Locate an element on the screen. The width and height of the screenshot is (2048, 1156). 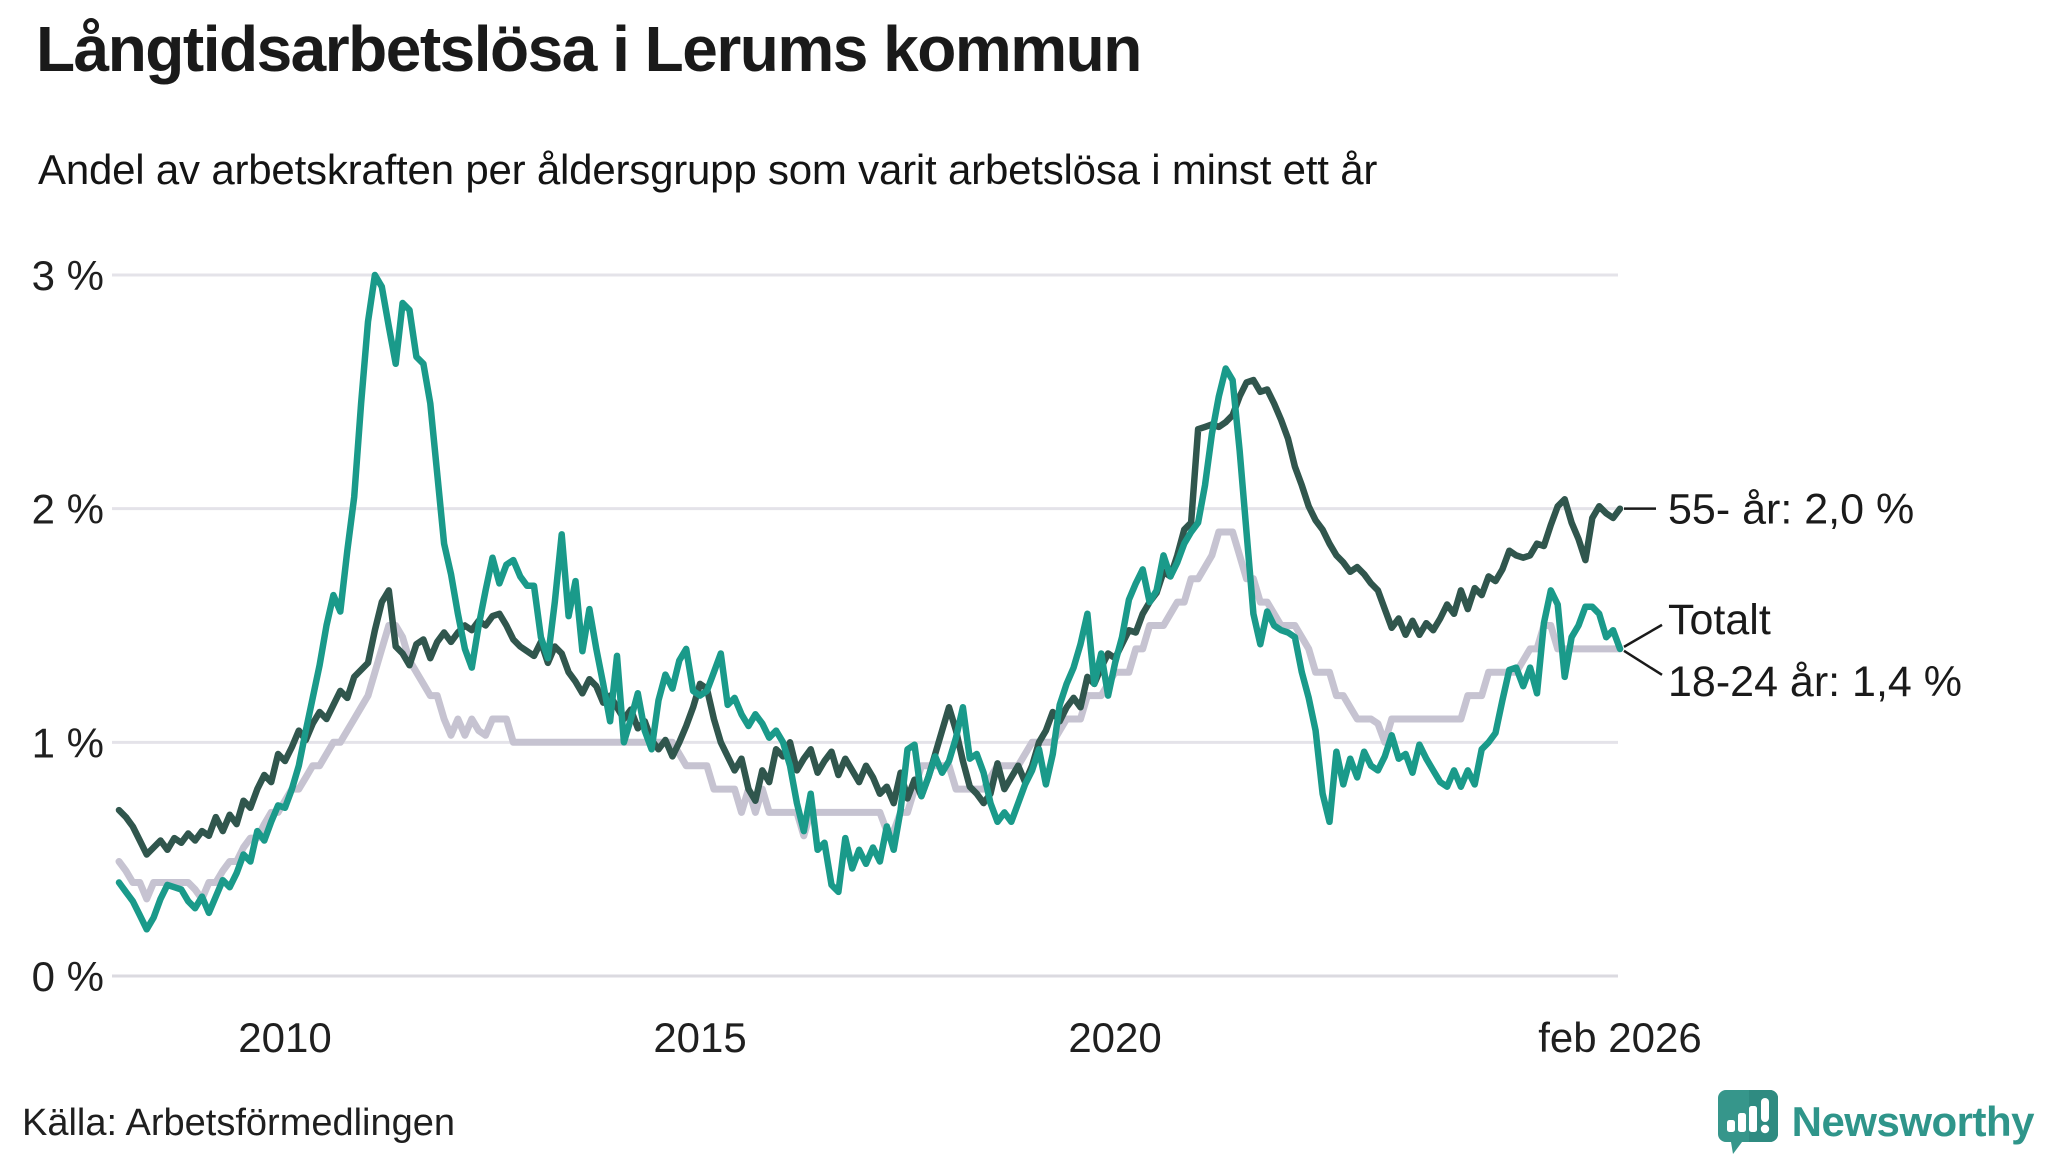
y-axis-label-3pct: 3 % is located at coordinates (68, 275).